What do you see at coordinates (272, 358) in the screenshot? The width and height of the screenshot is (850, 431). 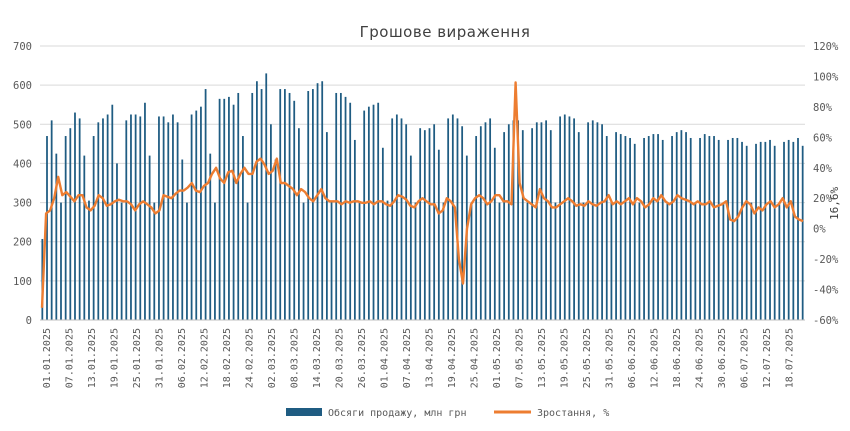 I see `x-tick-label: 02.03.2025` at bounding box center [272, 358].